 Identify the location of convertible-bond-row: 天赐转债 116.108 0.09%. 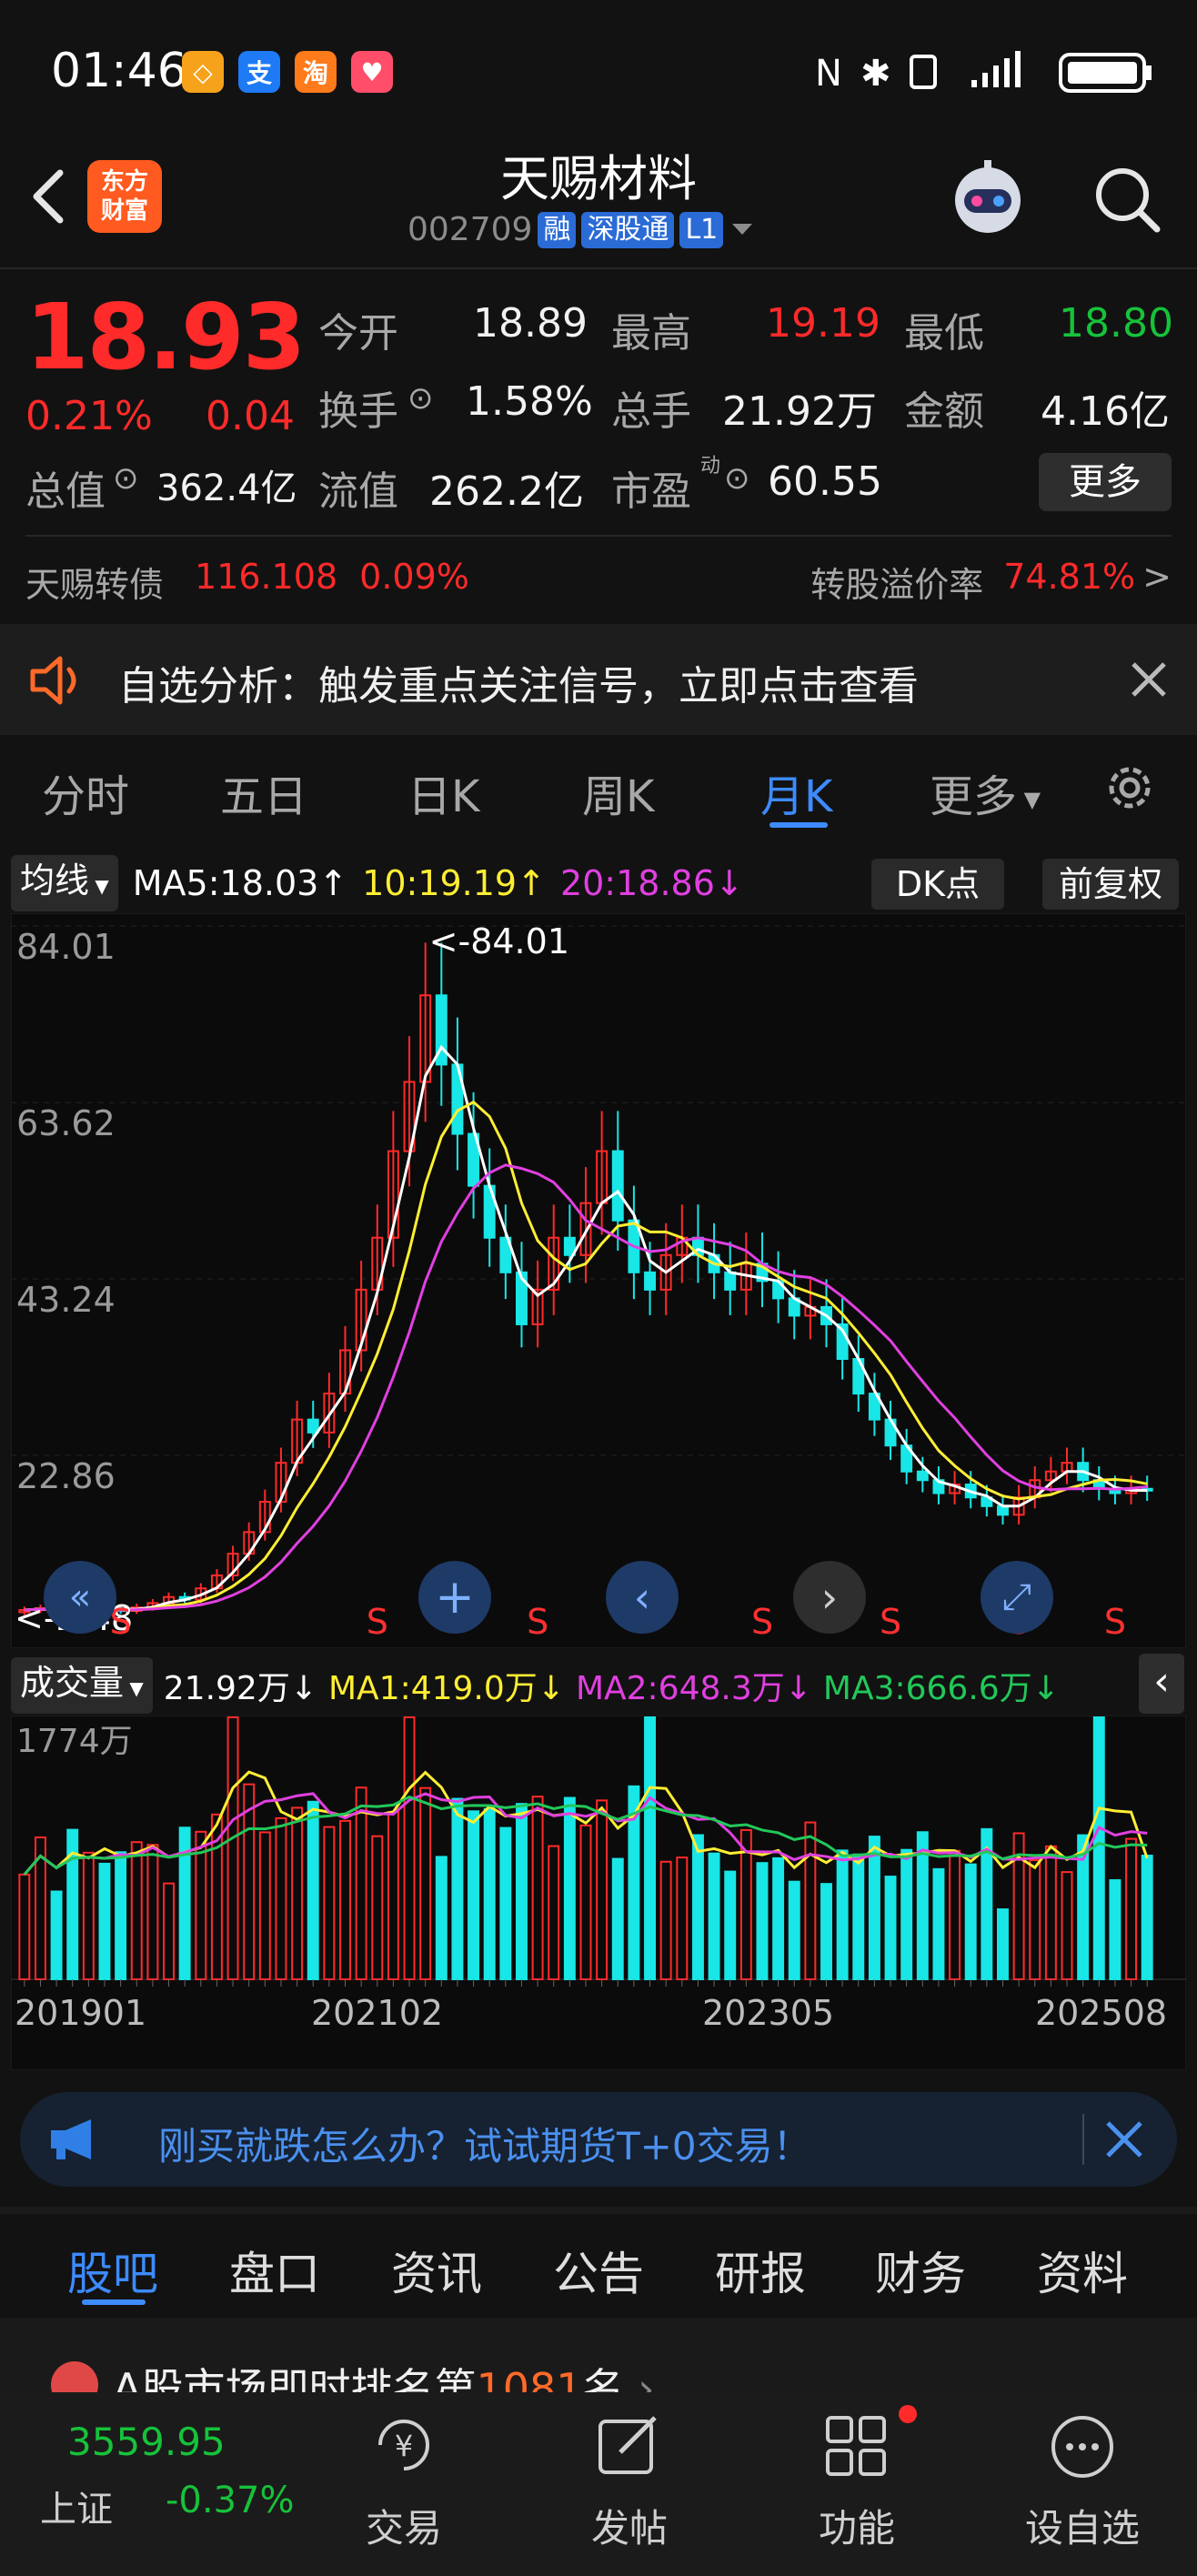
(247, 582).